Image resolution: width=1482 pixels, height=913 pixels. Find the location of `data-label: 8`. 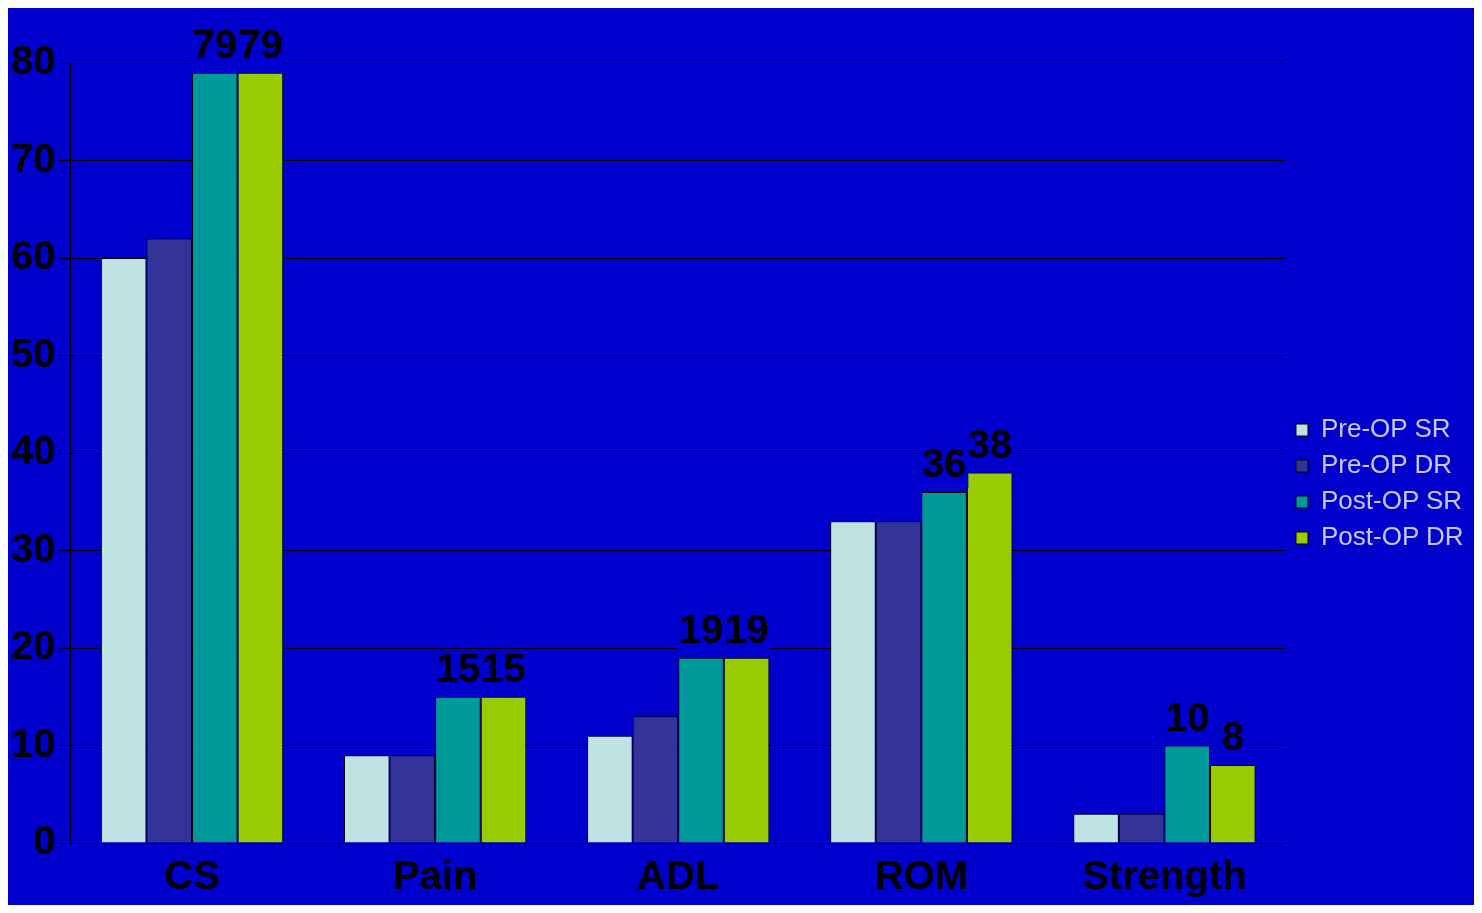

data-label: 8 is located at coordinates (1232, 736).